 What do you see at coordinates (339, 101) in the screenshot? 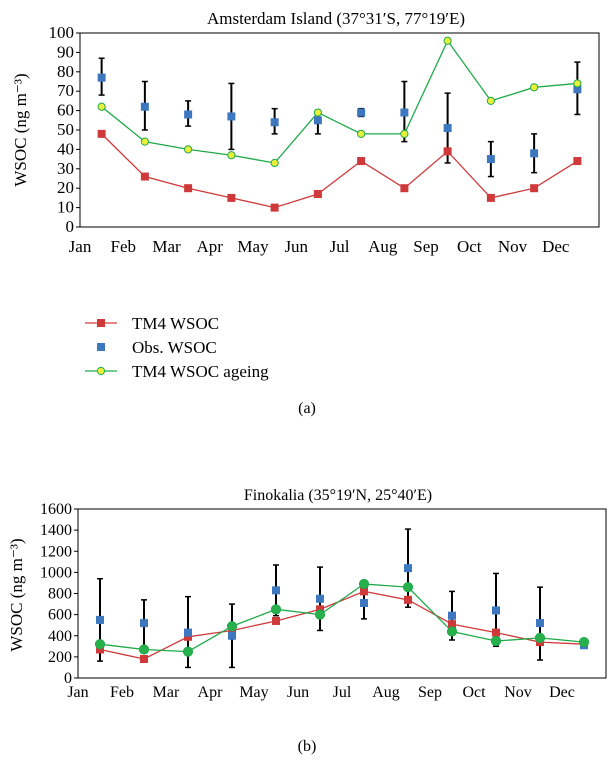
I see `series-line-ageing` at bounding box center [339, 101].